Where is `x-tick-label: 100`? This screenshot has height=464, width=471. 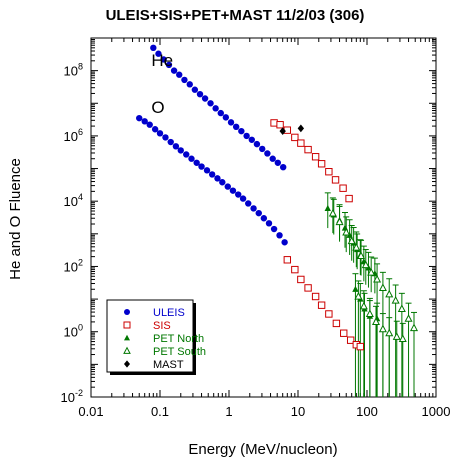 x-tick-label: 100 is located at coordinates (367, 411).